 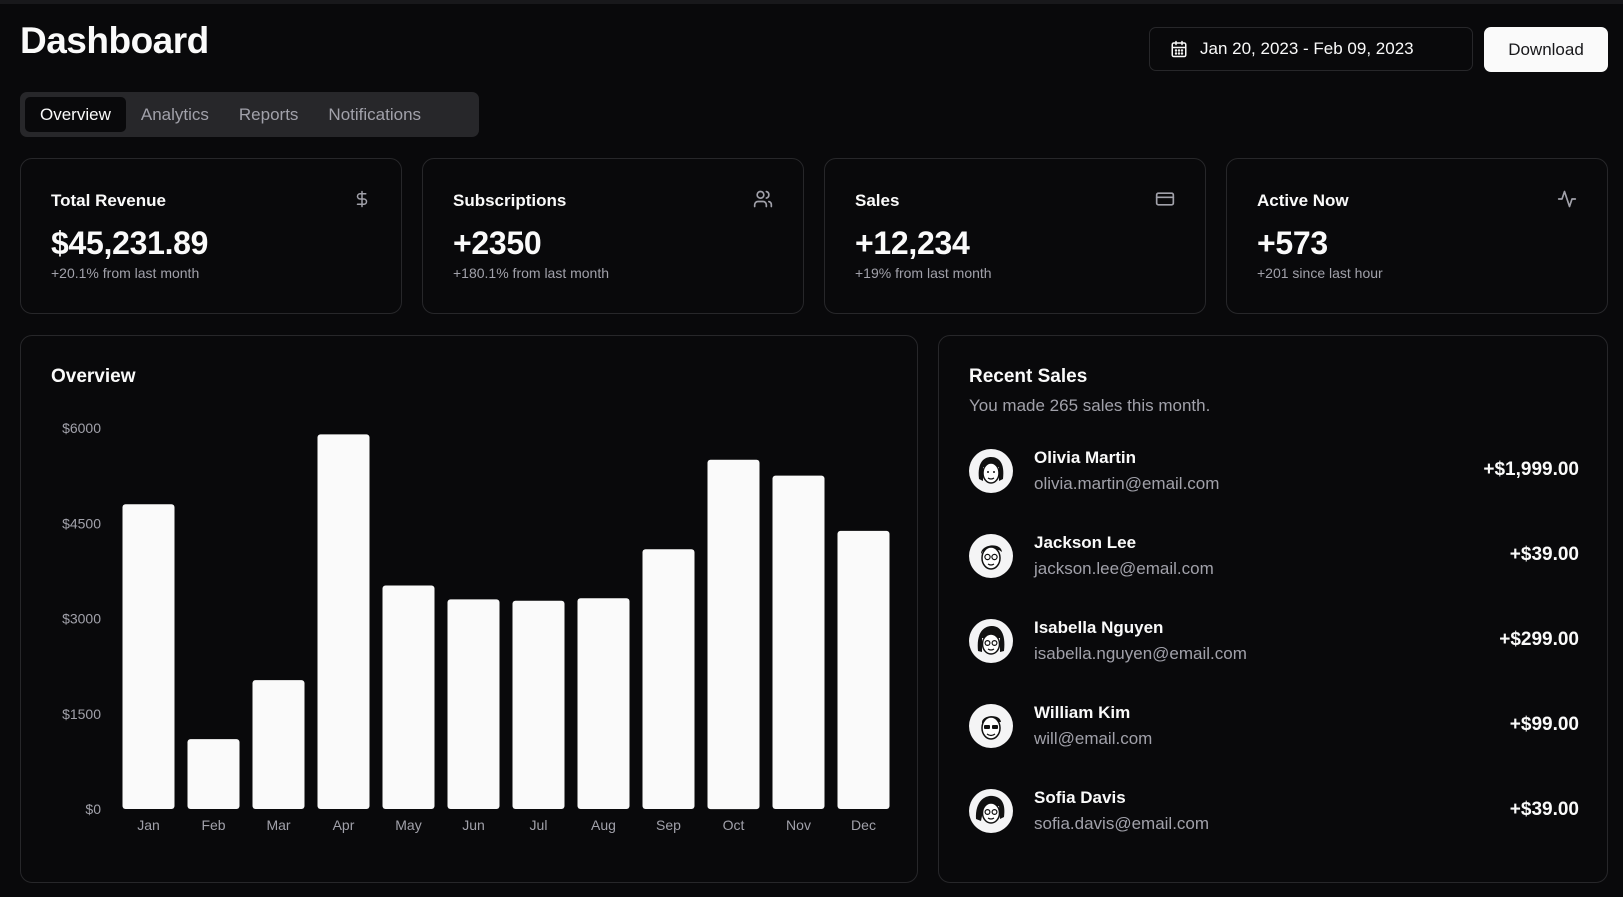 I want to click on stat-change: +19% from last month, so click(x=923, y=273).